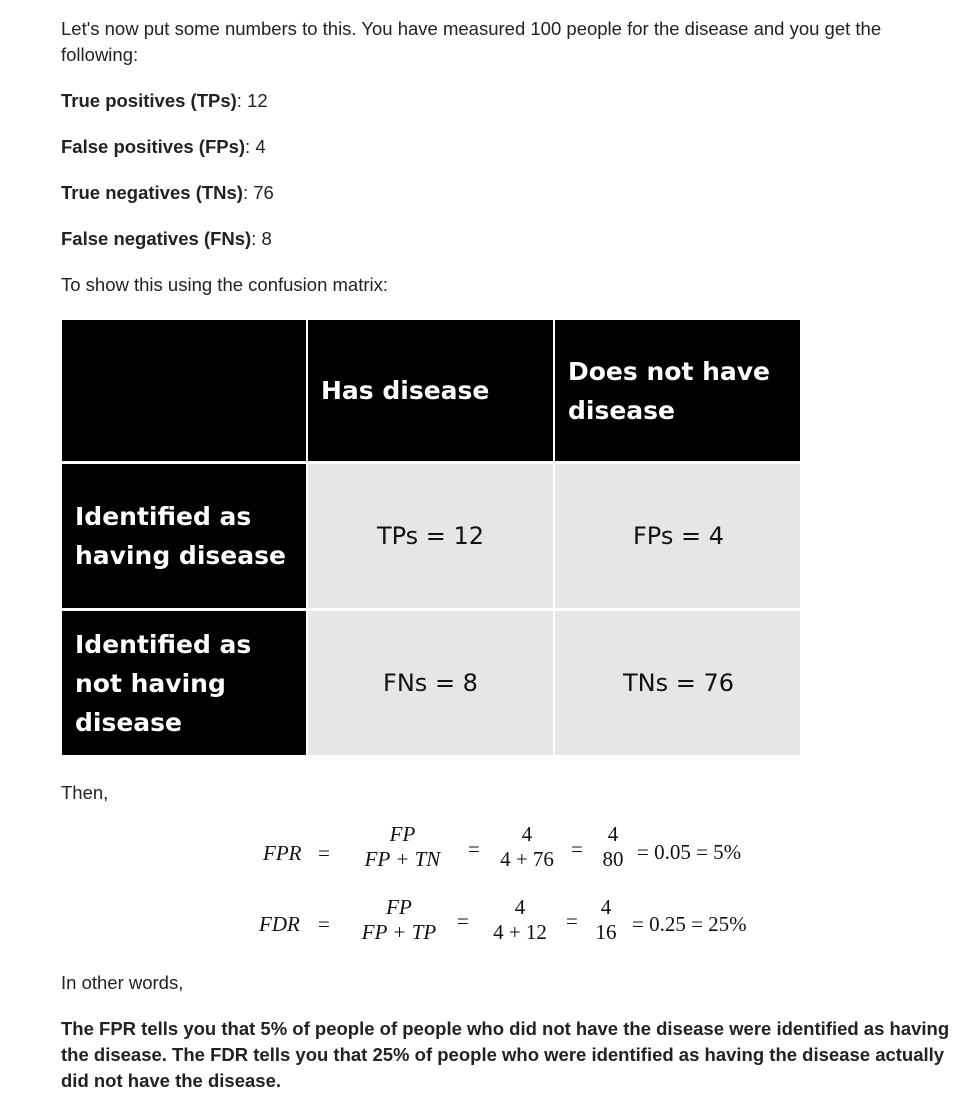  I want to click on fdr-lhs: FDR, so click(279, 924).